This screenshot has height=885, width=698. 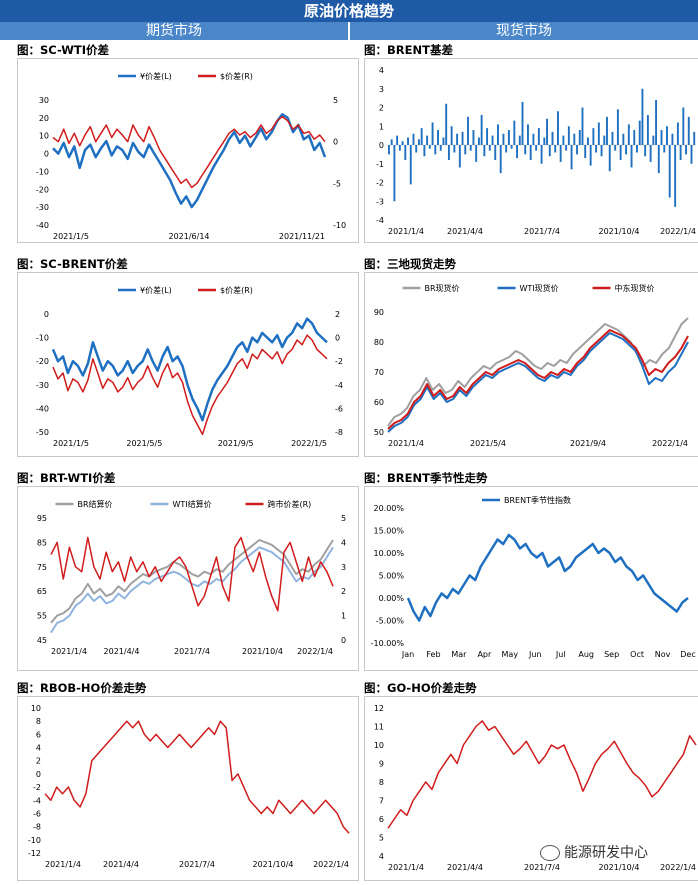 What do you see at coordinates (433, 654) in the screenshot?
I see `x-tick-label: Feb` at bounding box center [433, 654].